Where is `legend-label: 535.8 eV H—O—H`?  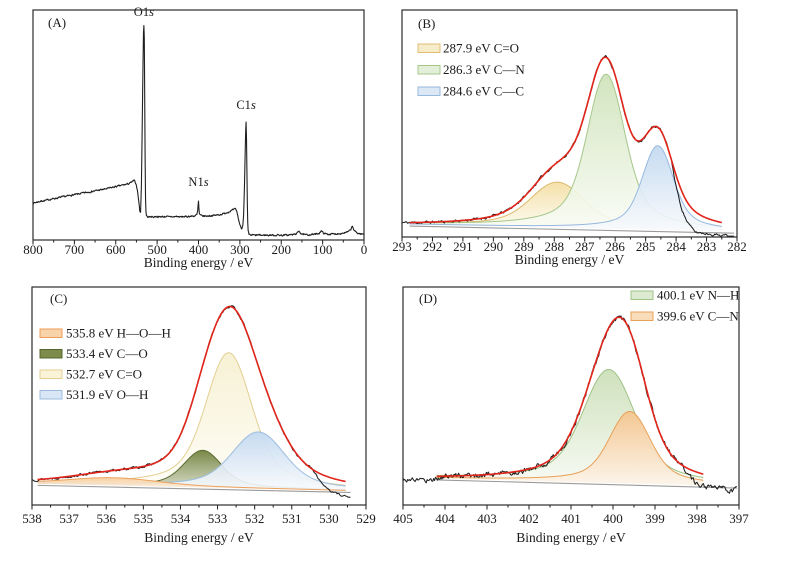
legend-label: 535.8 eV H—O—H is located at coordinates (118, 333).